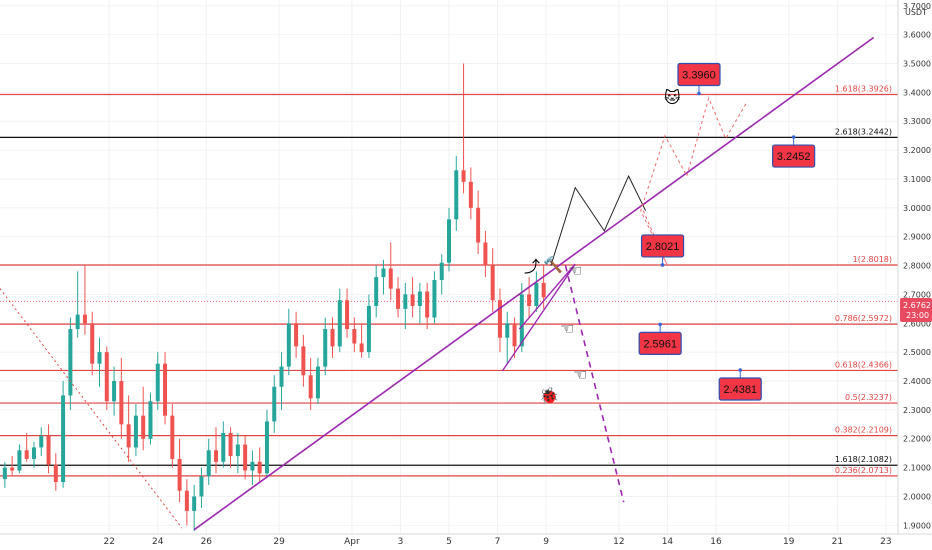  Describe the element at coordinates (727, 231) in the screenshot. I see `target-boxes: 3.3960 3.2452 2.8021 2.5961 2.4381` at that location.